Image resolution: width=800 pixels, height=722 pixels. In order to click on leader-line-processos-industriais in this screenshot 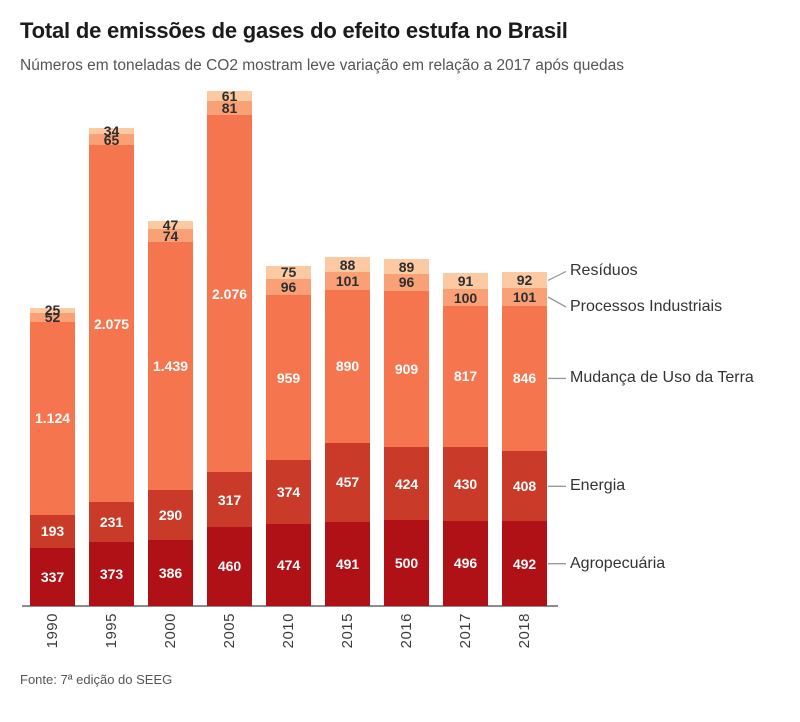, I will do `click(557, 302)`.